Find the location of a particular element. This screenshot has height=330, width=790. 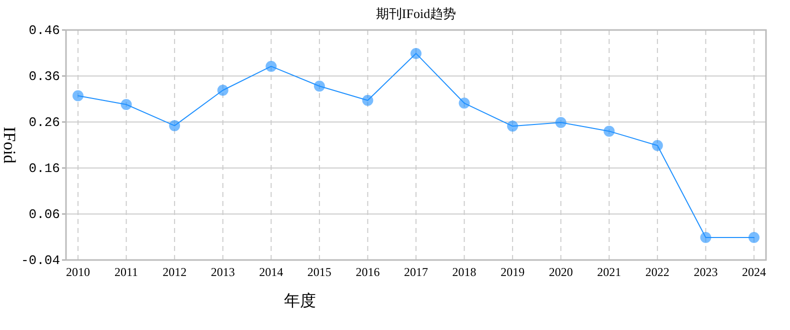

x-axis-title: 年度 is located at coordinates (300, 301).